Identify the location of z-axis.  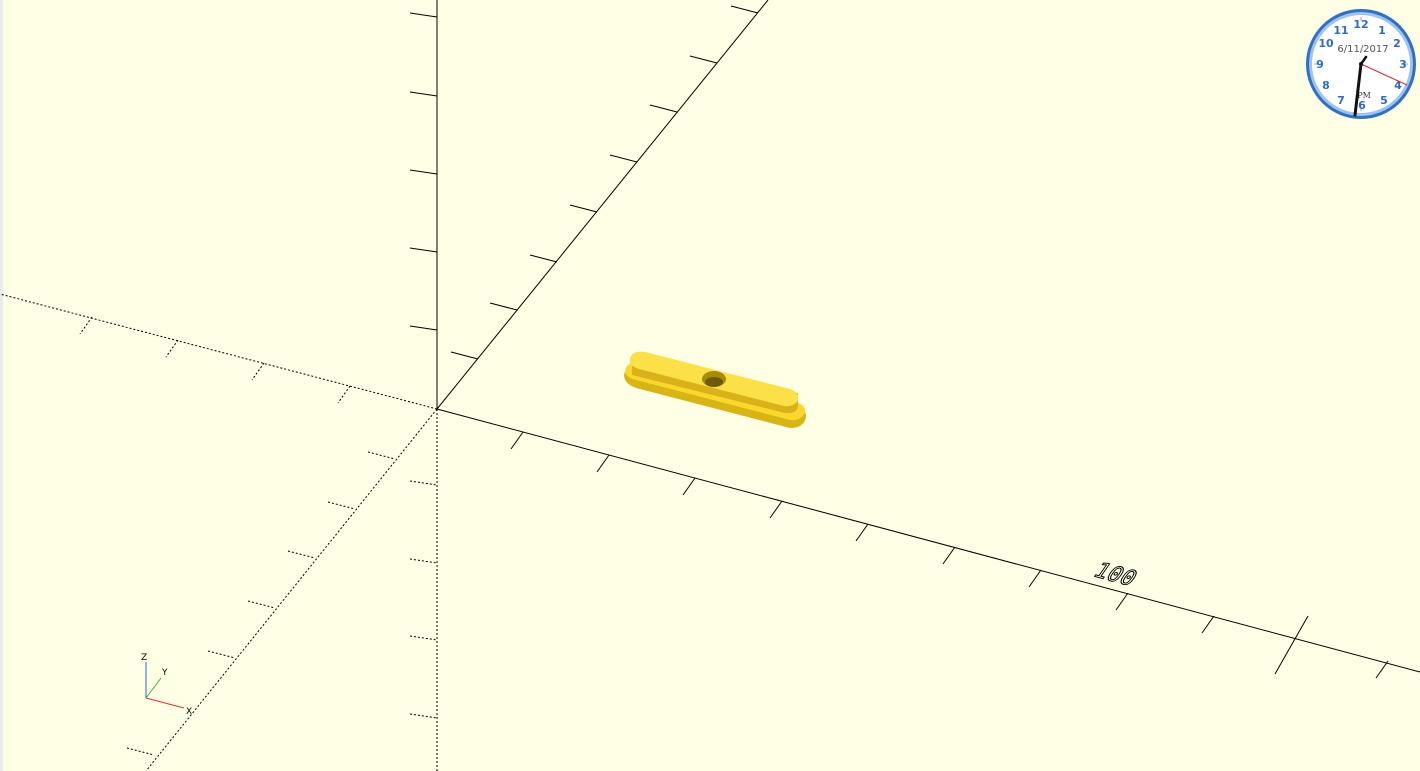
(423, 385).